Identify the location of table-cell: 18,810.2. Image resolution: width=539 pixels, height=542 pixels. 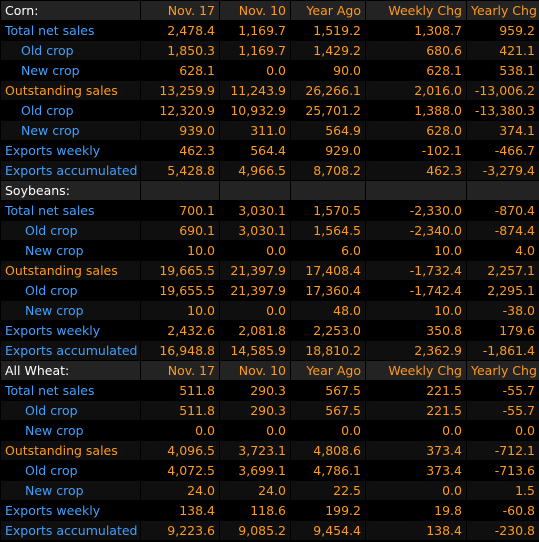
(328, 350).